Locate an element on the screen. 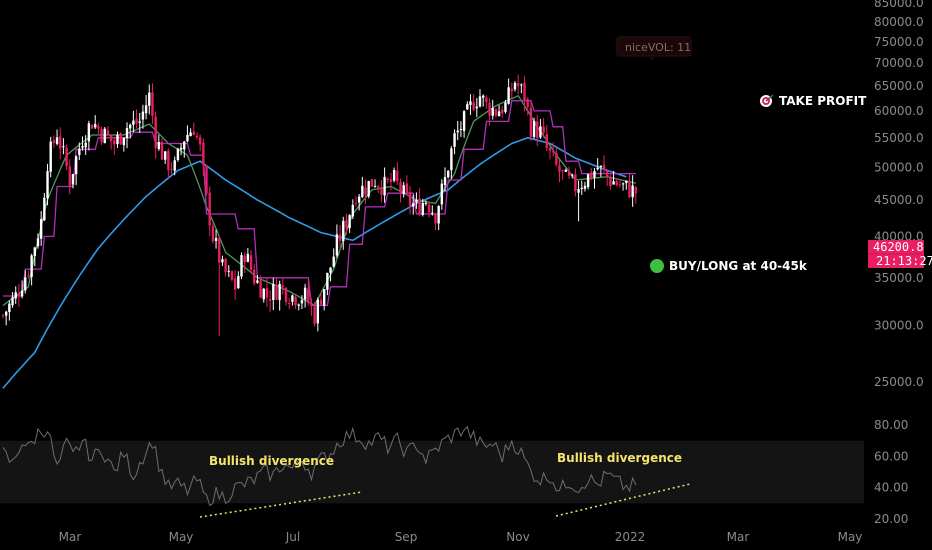  take-profit-annotation: TAKE PROFIT is located at coordinates (813, 101).